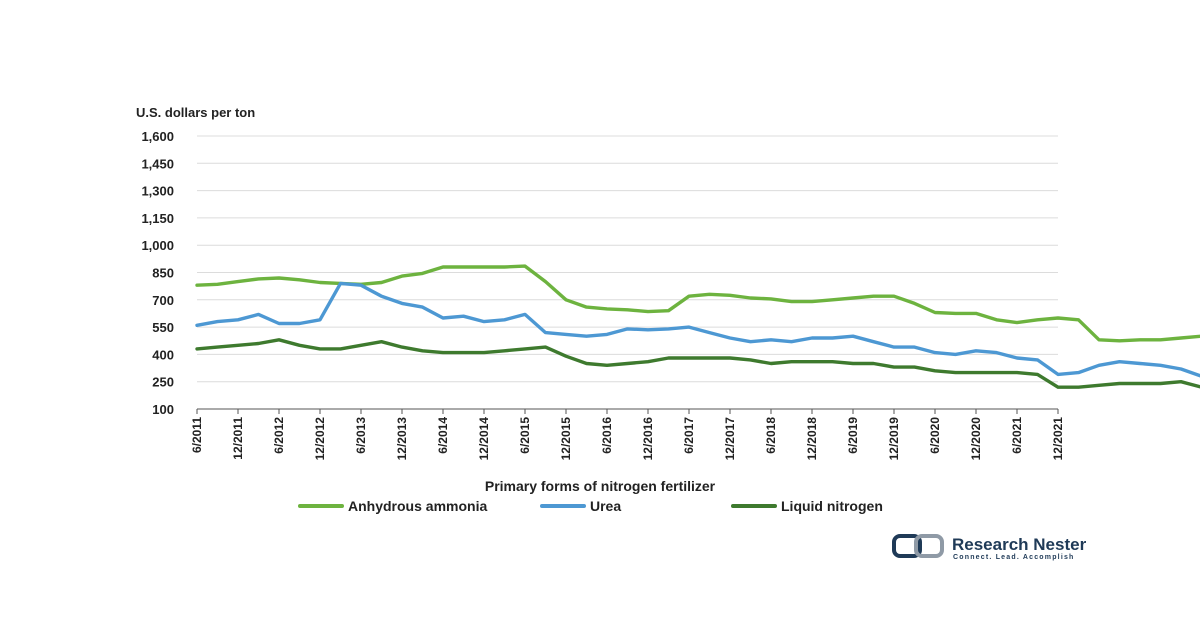 The image size is (1200, 628). I want to click on x-tick-label: 12/2018, so click(812, 439).